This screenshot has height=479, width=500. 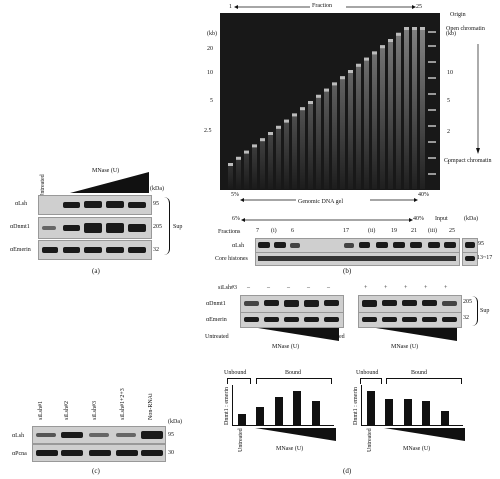 I want to click on blot-emerin-d-left, so click(x=292, y=320).